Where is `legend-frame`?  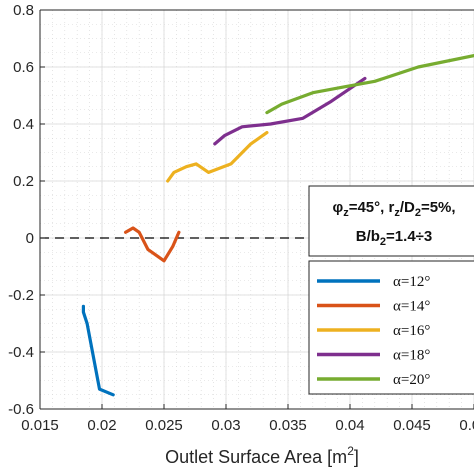
legend-frame is located at coordinates (391, 327).